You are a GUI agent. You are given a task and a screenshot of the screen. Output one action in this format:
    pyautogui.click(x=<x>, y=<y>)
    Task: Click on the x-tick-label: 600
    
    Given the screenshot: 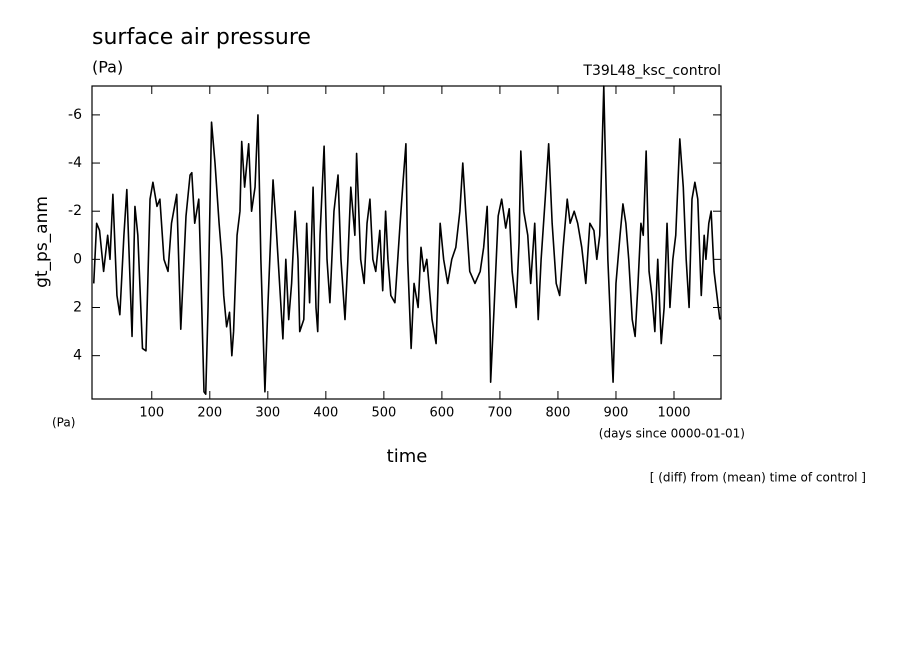 What is the action you would take?
    pyautogui.click(x=441, y=413)
    